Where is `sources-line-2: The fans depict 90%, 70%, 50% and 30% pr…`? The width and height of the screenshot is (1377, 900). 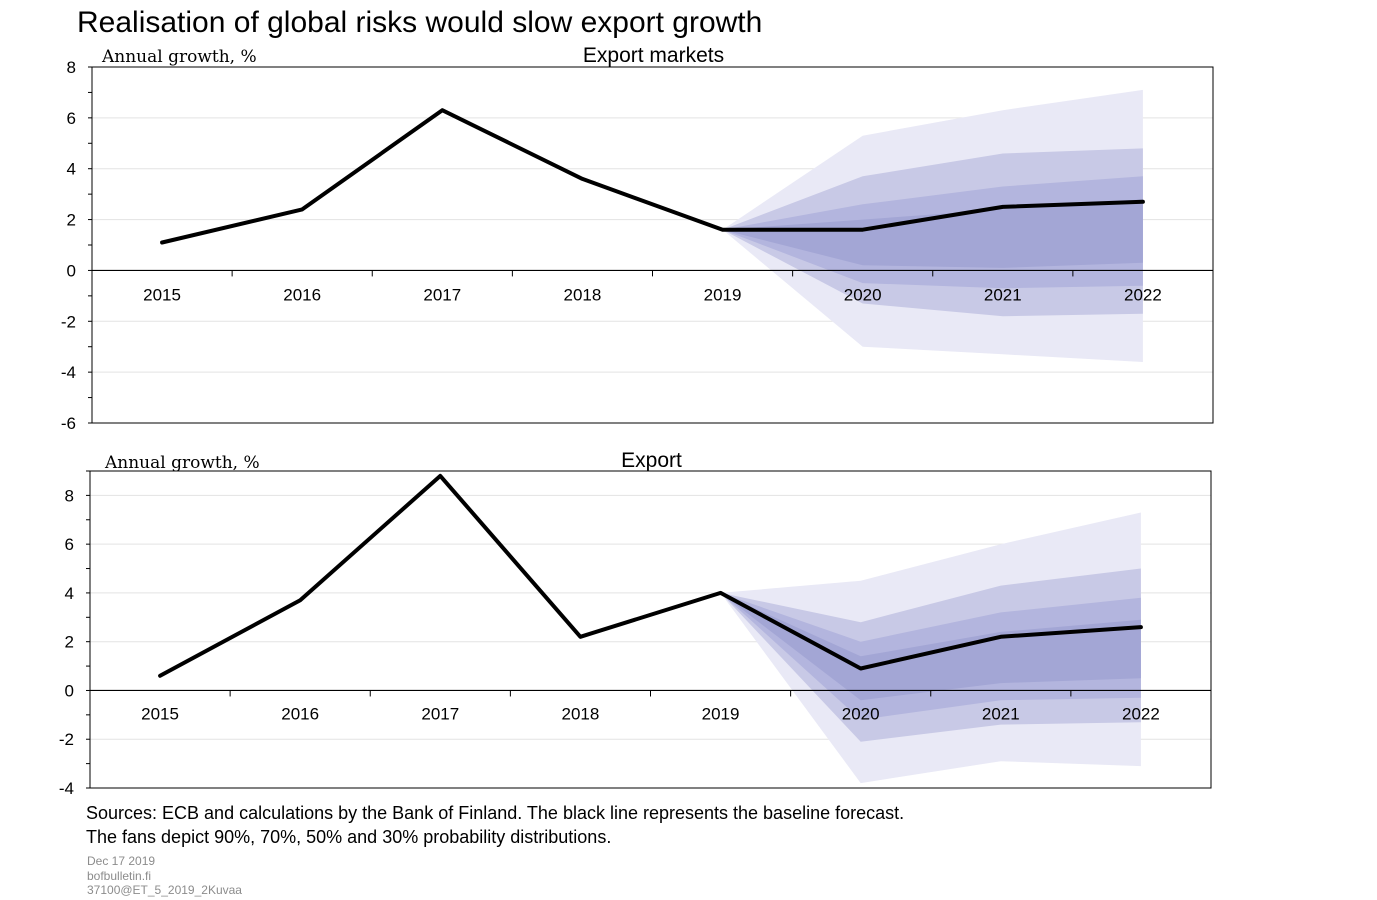 sources-line-2: The fans depict 90%, 70%, 50% and 30% pr… is located at coordinates (349, 837).